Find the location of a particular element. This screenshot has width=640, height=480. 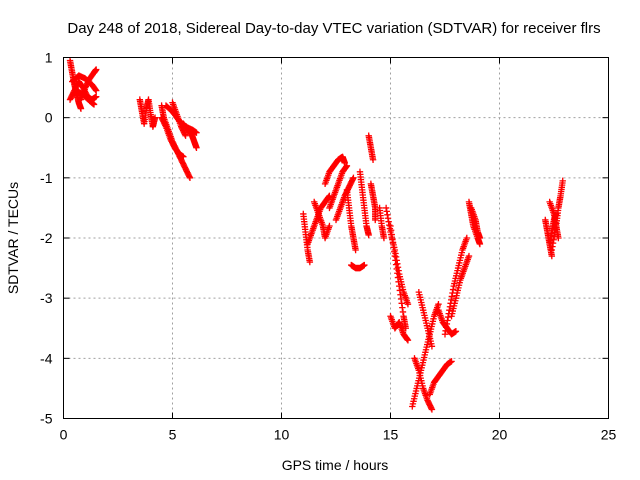

y-tick-label: -3 is located at coordinates (46, 298).